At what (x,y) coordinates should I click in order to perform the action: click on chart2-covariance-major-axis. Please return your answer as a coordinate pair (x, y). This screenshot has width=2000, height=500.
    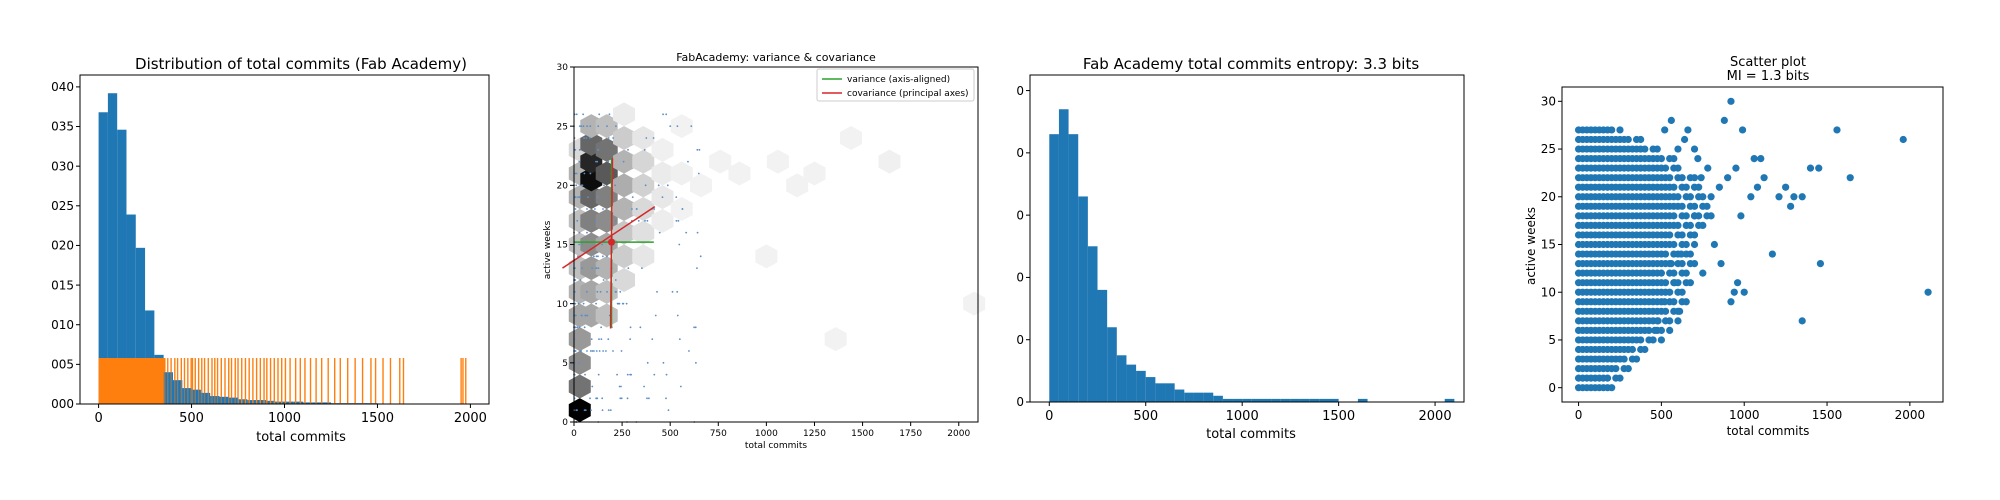
    Looking at the image, I should click on (609, 237).